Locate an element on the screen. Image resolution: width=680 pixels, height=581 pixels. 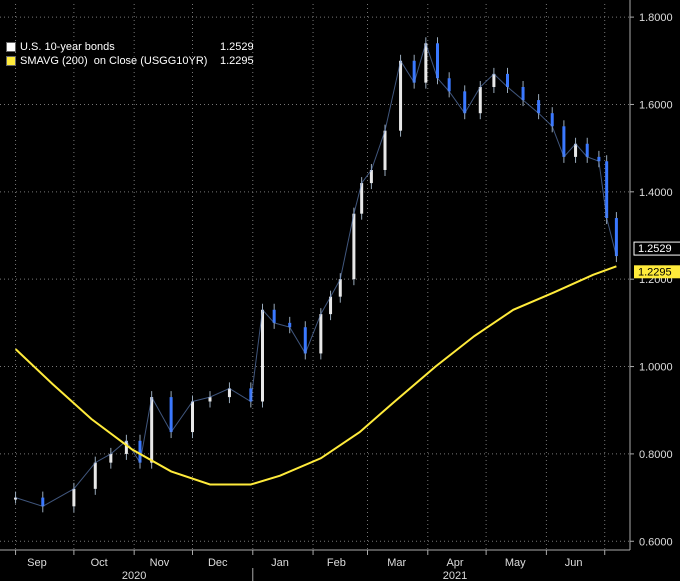
value-labels: 1.2529 1.2295 is located at coordinates (656, 260).